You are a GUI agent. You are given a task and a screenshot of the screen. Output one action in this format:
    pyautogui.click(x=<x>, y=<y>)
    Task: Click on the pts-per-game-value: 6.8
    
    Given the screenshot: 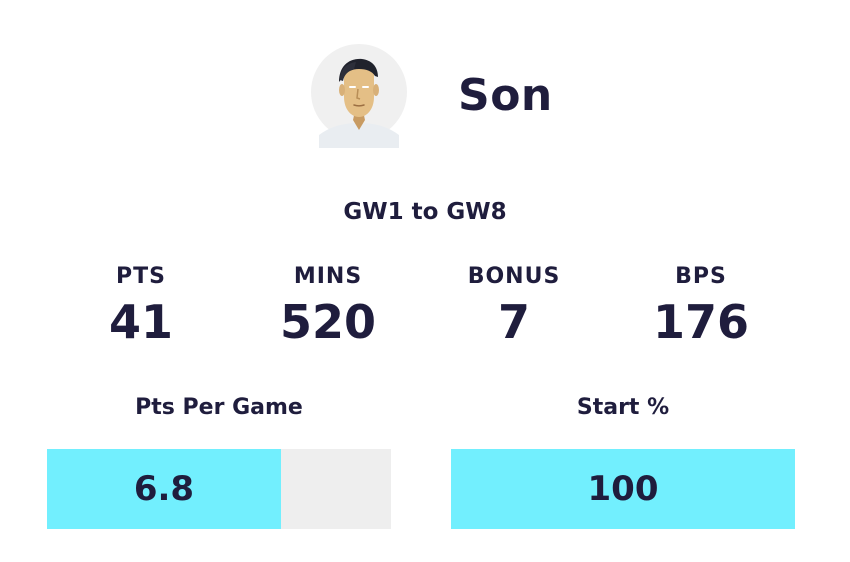 What is the action you would take?
    pyautogui.click(x=164, y=489)
    